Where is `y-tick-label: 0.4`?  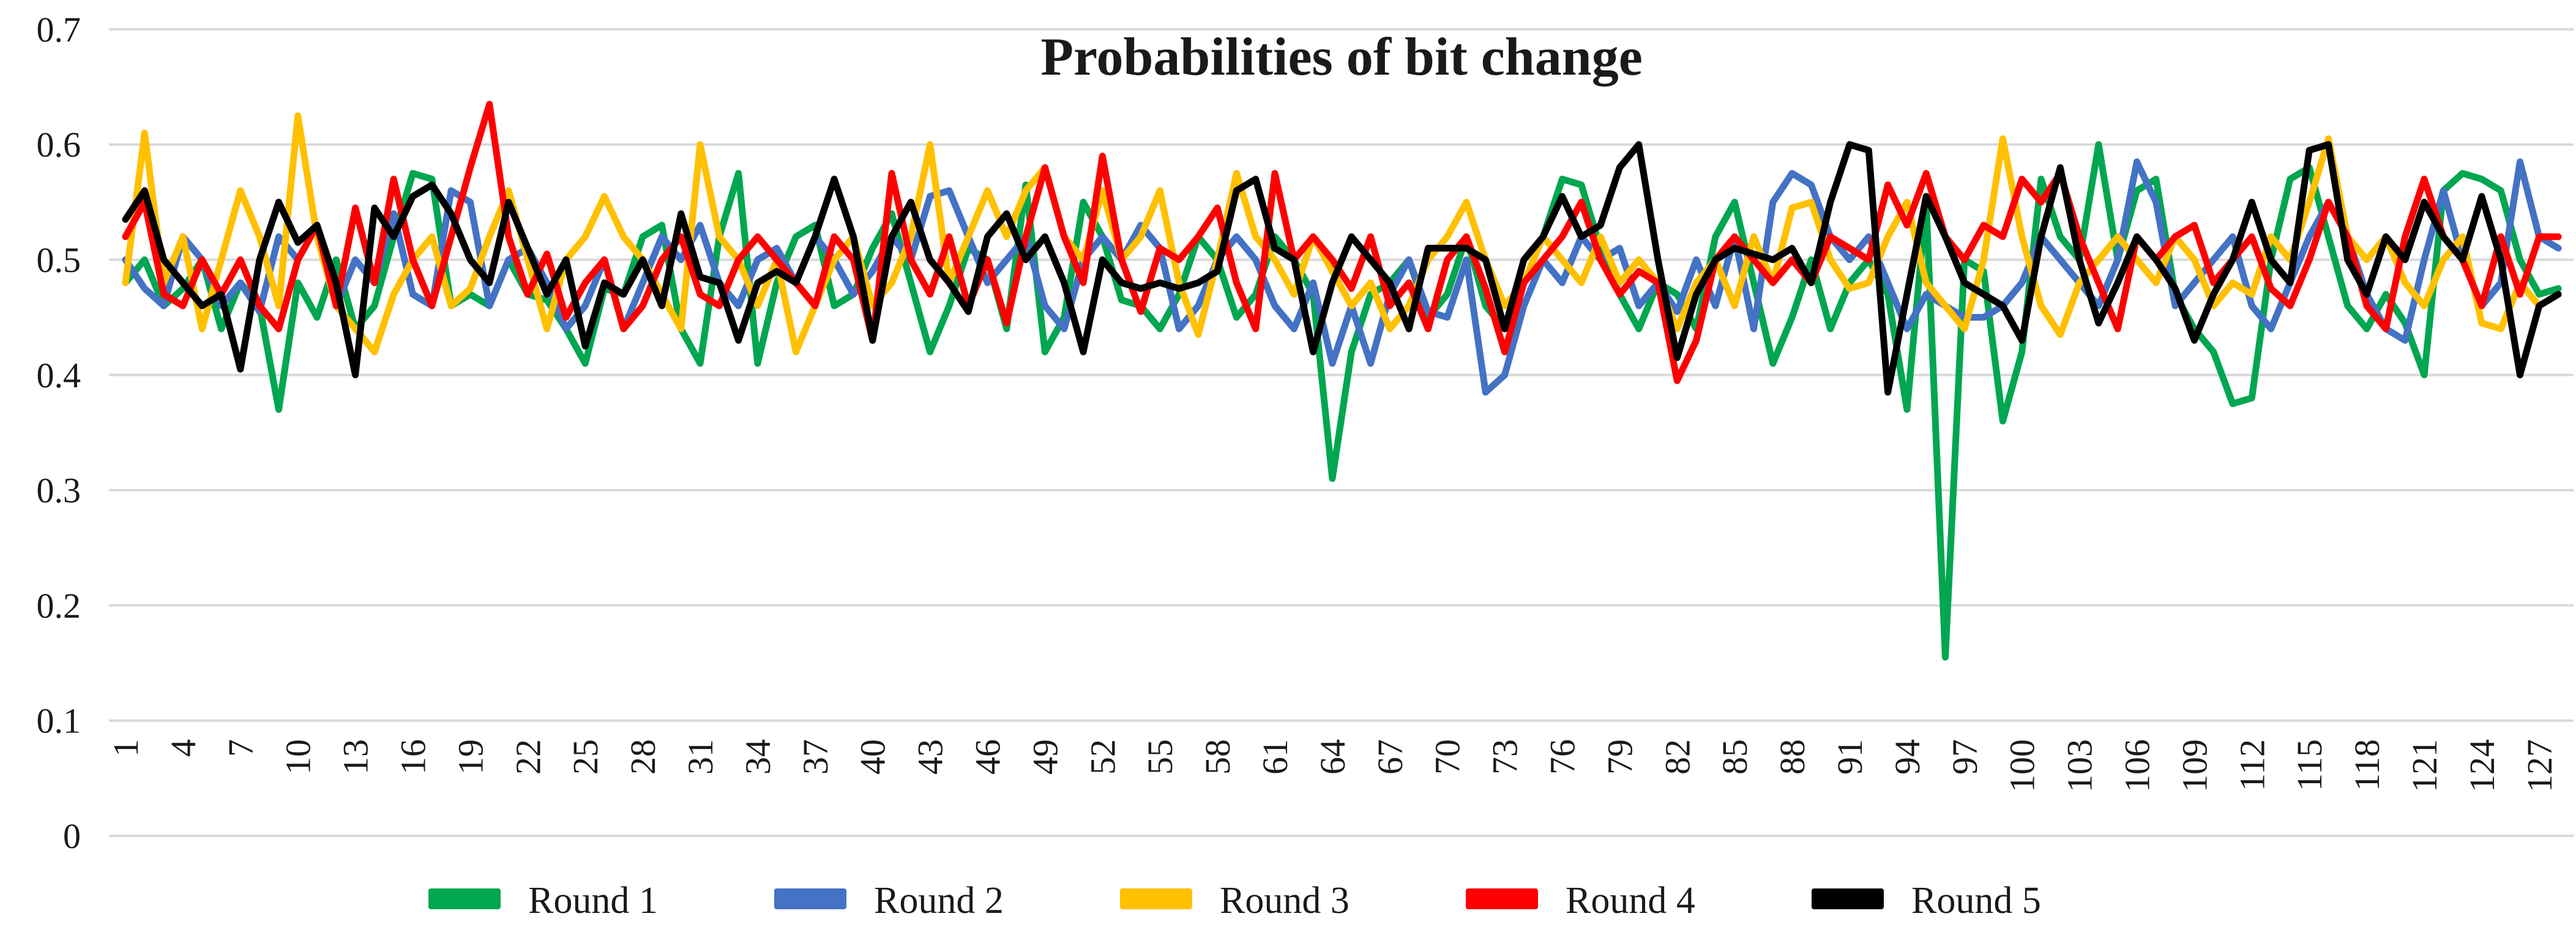
y-tick-label: 0.4 is located at coordinates (59, 375).